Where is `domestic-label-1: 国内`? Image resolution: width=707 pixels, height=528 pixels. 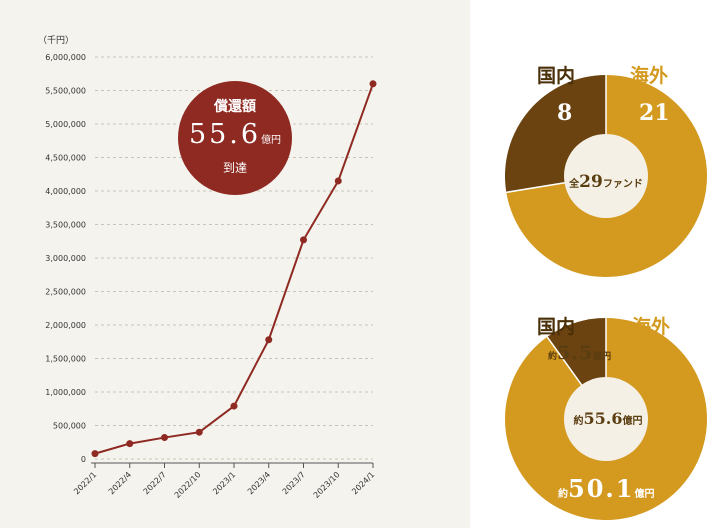 domestic-label-1: 国内 is located at coordinates (556, 76).